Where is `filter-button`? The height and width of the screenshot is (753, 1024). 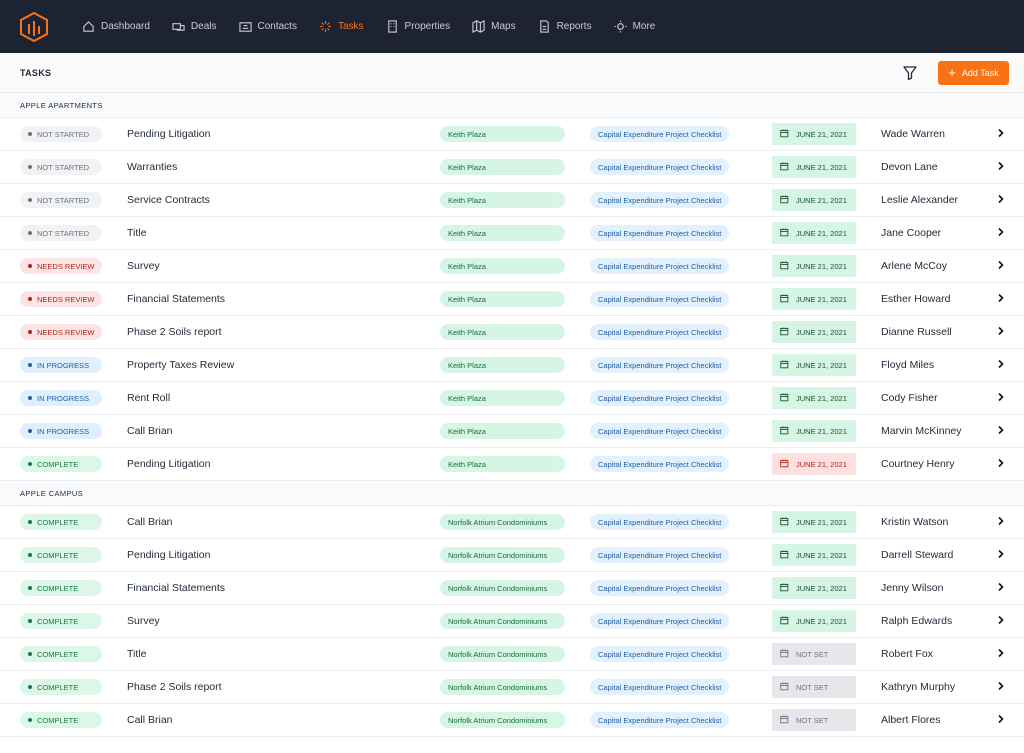 filter-button is located at coordinates (910, 73).